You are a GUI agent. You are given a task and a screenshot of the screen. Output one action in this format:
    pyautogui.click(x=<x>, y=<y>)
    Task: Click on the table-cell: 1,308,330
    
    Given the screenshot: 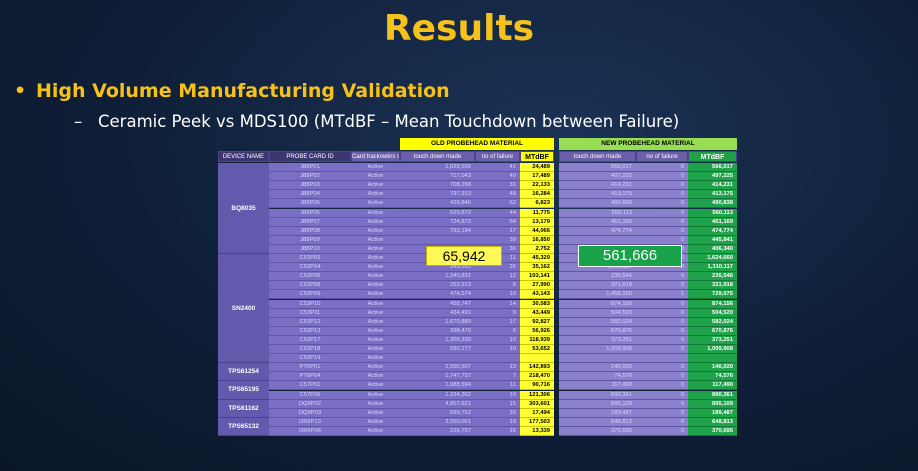 What is the action you would take?
    pyautogui.click(x=437, y=340)
    